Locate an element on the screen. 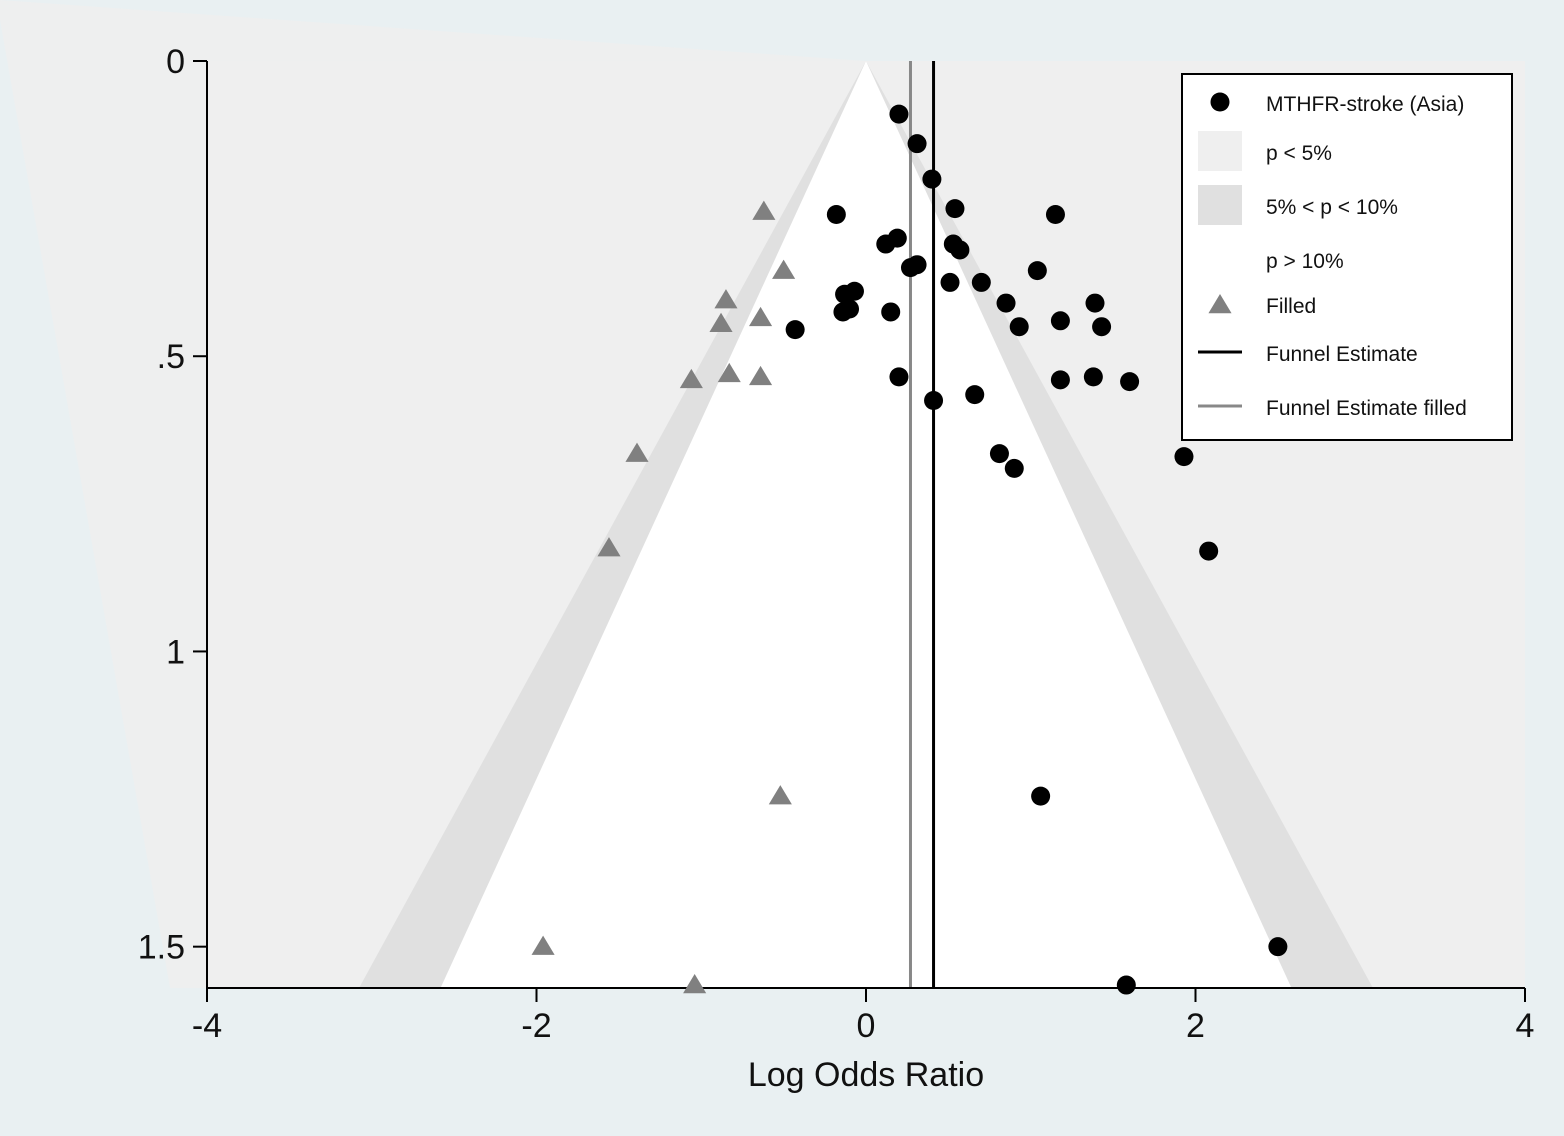 This screenshot has height=1136, width=1564. legend-label: 5% < p < 10% is located at coordinates (1332, 207).